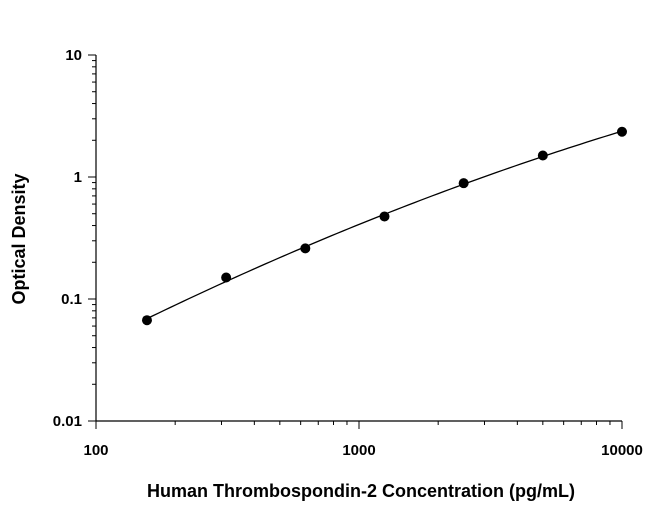  I want to click on y-tick-label: 0.01, so click(67, 421).